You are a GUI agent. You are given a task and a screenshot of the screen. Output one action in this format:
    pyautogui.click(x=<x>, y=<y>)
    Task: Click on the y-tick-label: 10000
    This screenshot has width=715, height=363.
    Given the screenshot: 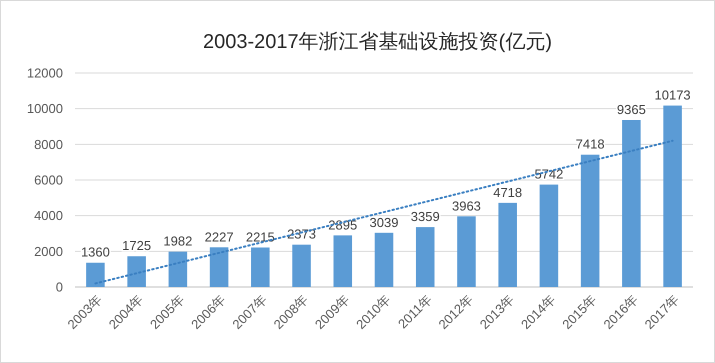 What is the action you would take?
    pyautogui.click(x=44, y=108)
    